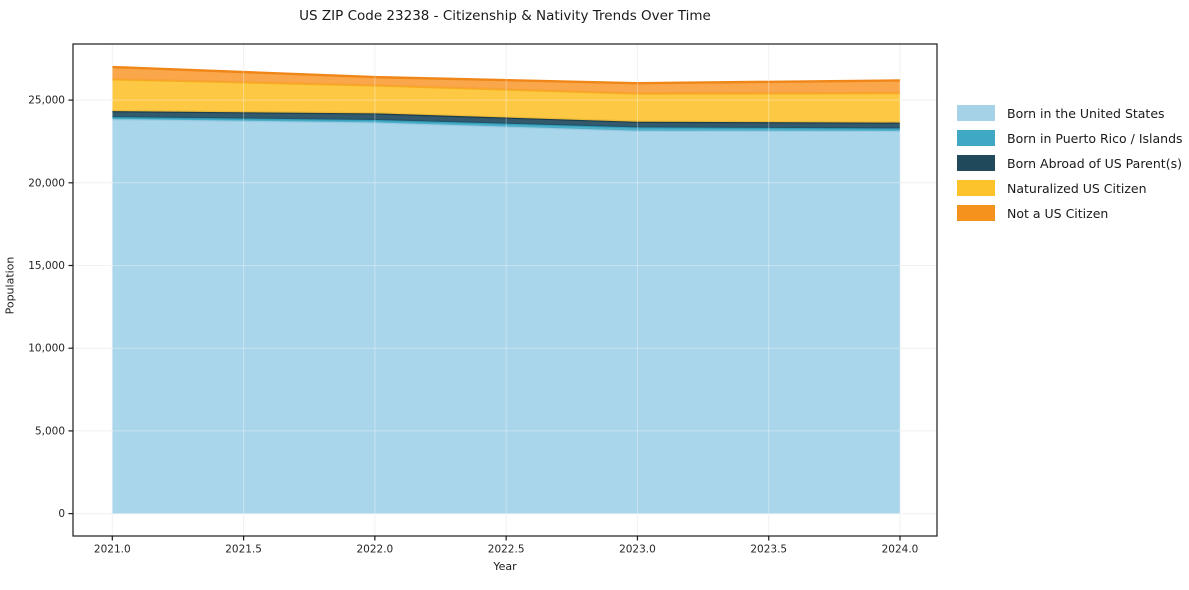  What do you see at coordinates (374, 550) in the screenshot?
I see `x-tick-label: 2022.0` at bounding box center [374, 550].